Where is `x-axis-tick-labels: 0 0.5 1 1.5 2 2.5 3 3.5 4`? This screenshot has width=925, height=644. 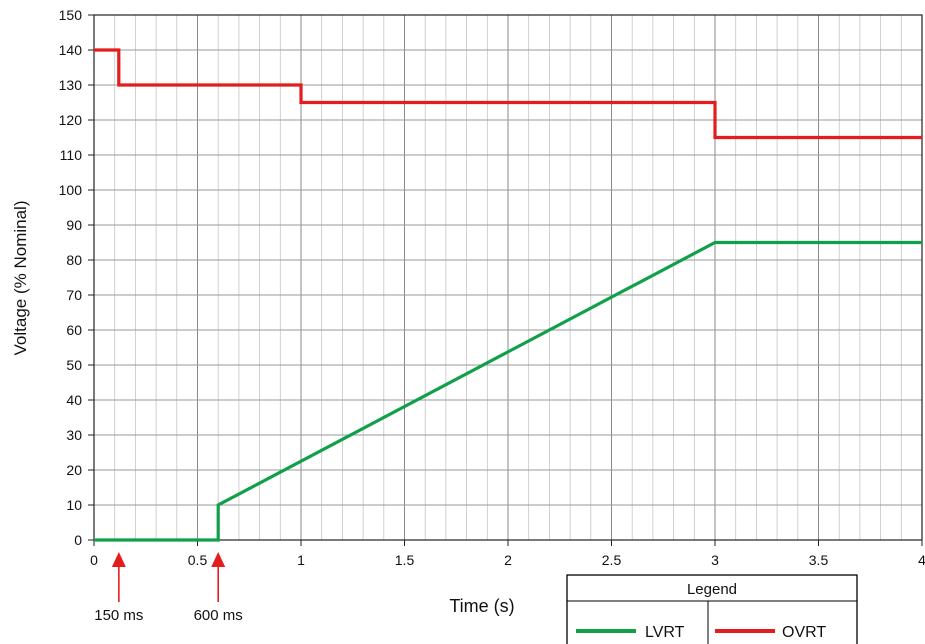
x-axis-tick-labels: 0 0.5 1 1.5 2 2.5 3 3.5 4 is located at coordinates (507, 554).